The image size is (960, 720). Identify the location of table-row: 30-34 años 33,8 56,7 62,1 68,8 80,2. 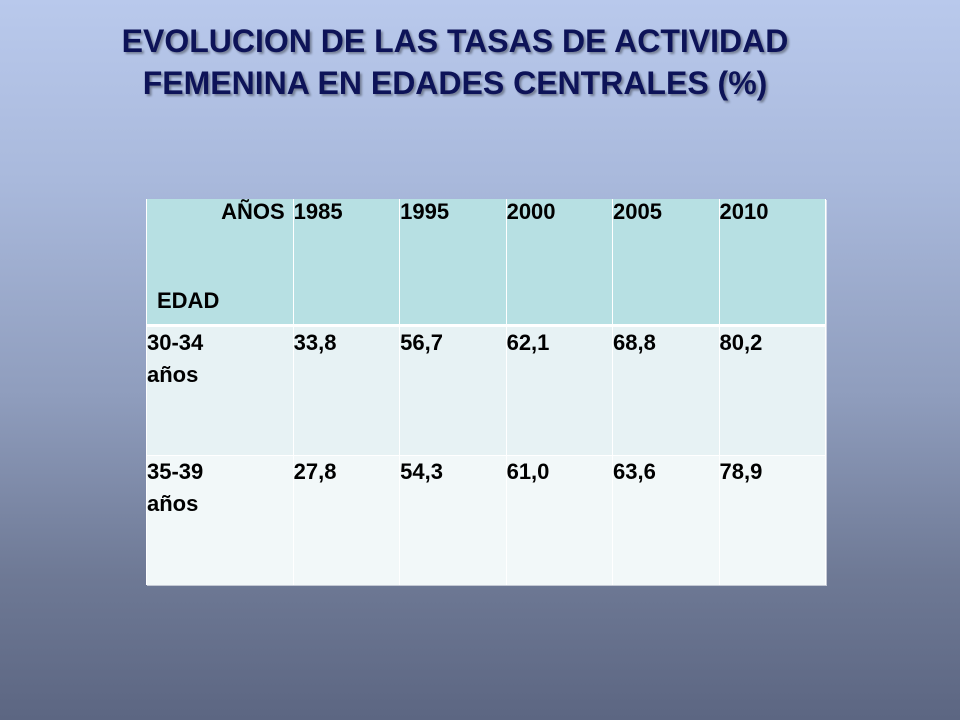
(486, 390).